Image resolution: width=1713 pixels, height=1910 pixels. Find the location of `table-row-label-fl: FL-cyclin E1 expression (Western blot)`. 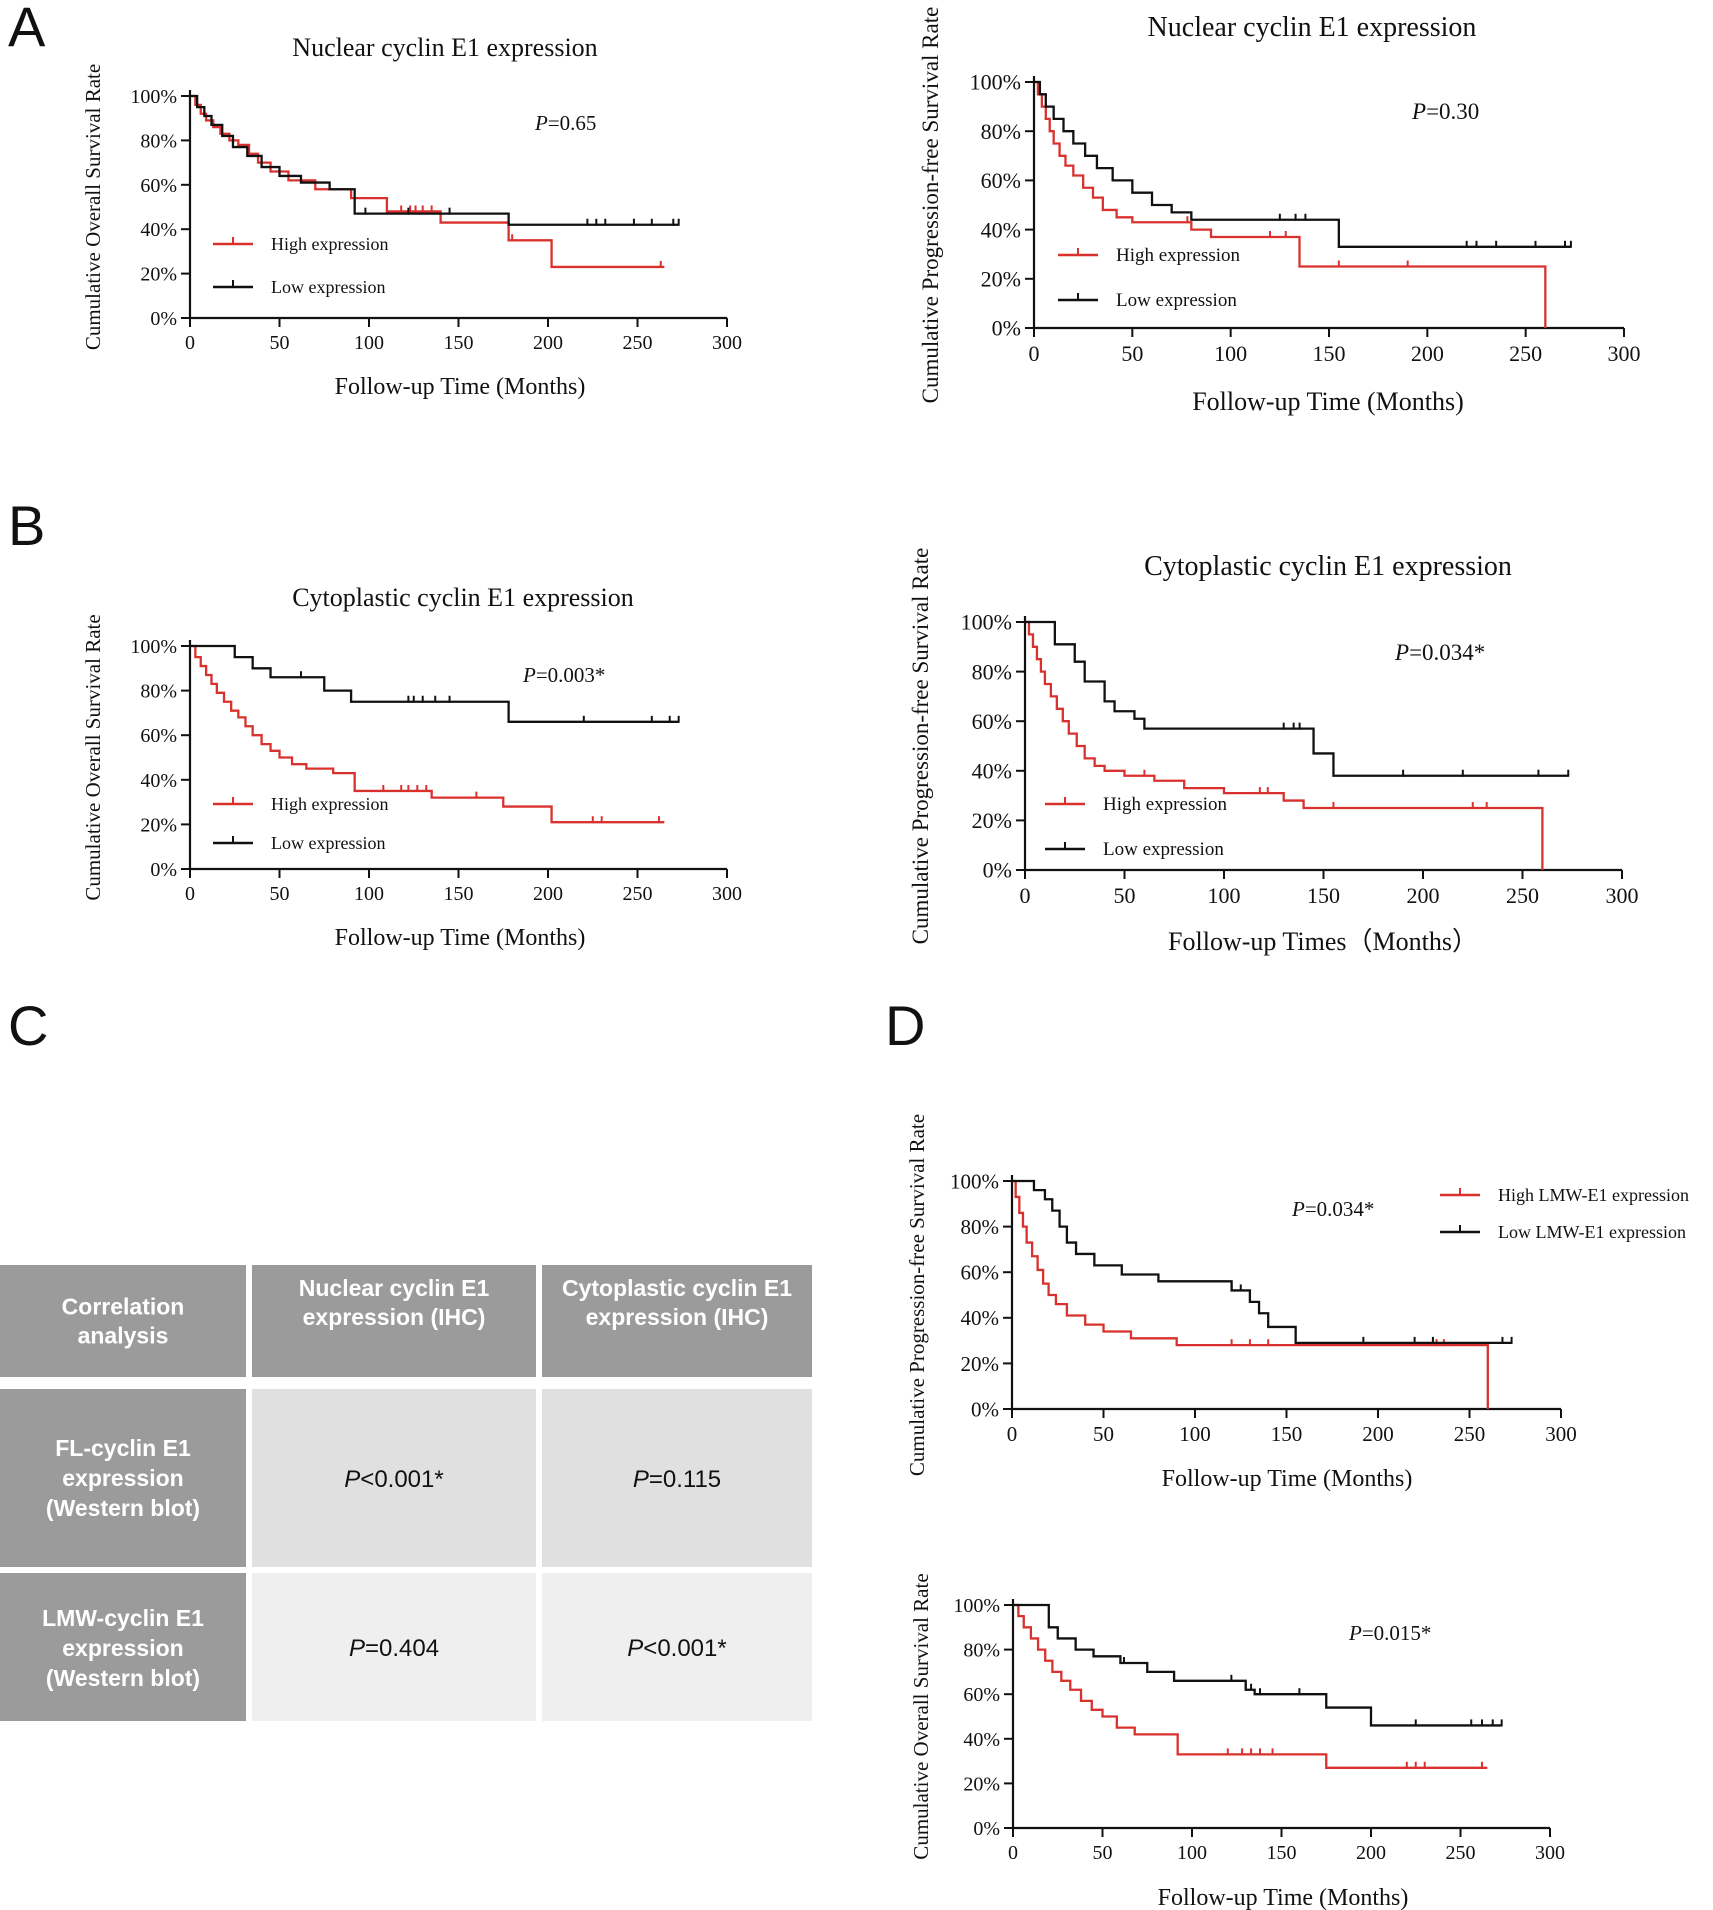

table-row-label-fl: FL-cyclin E1 expression (Western blot) is located at coordinates (123, 1478).